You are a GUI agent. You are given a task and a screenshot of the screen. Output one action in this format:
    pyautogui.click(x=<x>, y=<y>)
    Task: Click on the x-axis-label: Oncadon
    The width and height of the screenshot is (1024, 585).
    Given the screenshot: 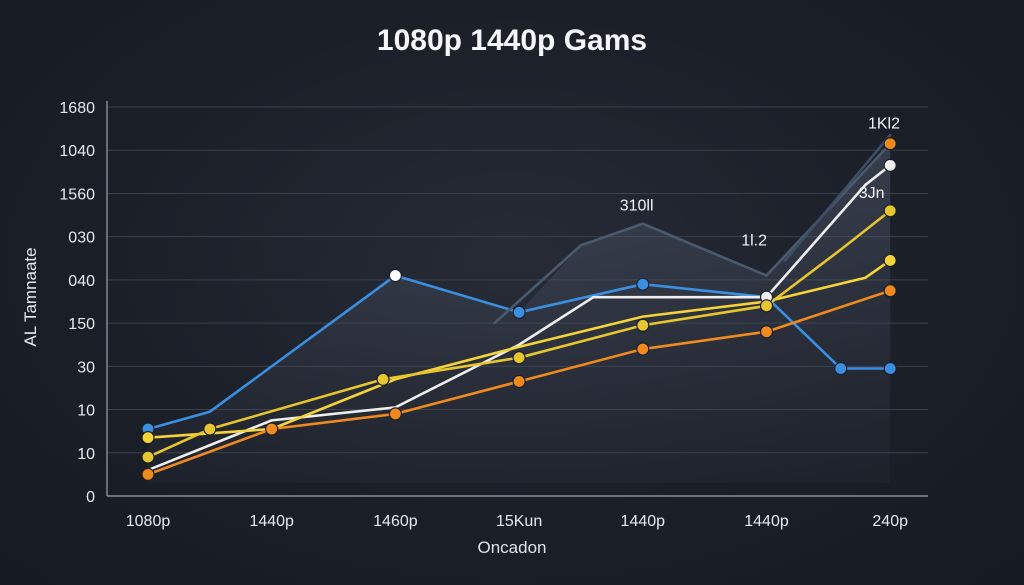 What is the action you would take?
    pyautogui.click(x=512, y=547)
    